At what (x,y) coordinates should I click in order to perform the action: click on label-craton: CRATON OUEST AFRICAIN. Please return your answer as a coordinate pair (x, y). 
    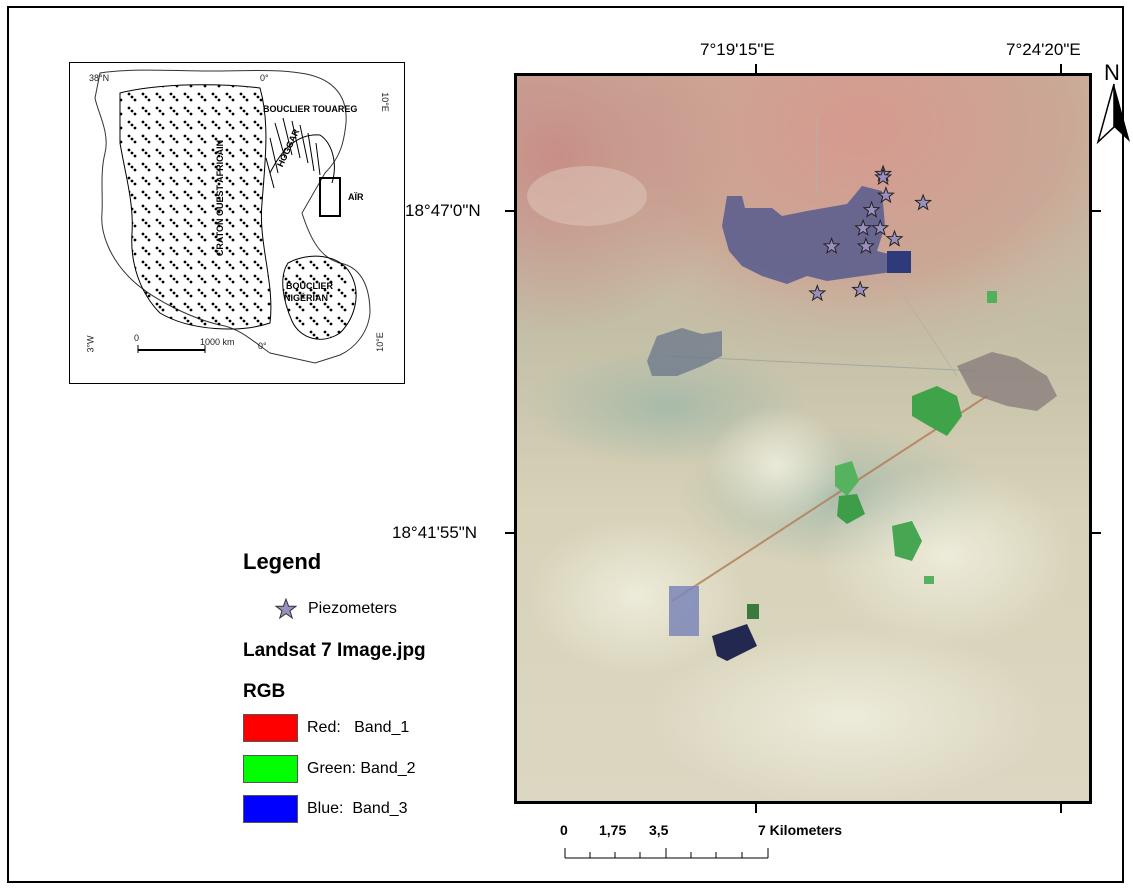
    Looking at the image, I should click on (220, 198).